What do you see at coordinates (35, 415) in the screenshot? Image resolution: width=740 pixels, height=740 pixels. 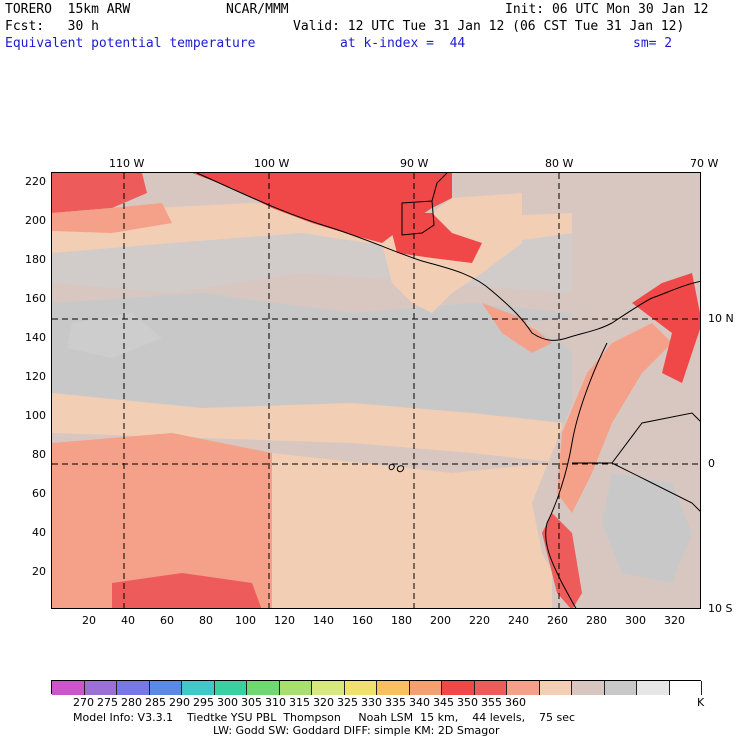 I see `y-label-100: 100` at bounding box center [35, 415].